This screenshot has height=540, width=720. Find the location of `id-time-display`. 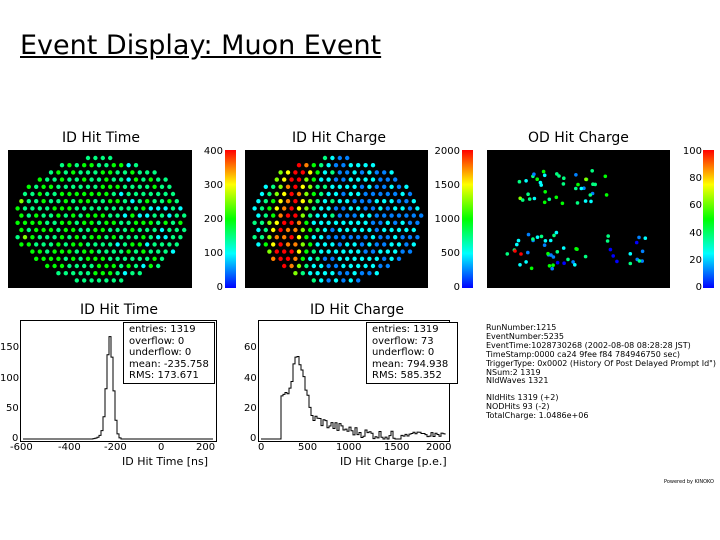

id-time-display is located at coordinates (100, 219).